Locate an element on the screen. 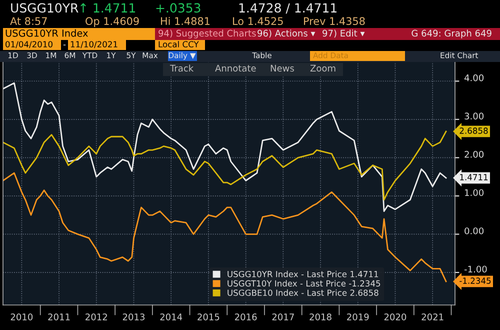  text: Lo 1.4525 is located at coordinates (258, 21).